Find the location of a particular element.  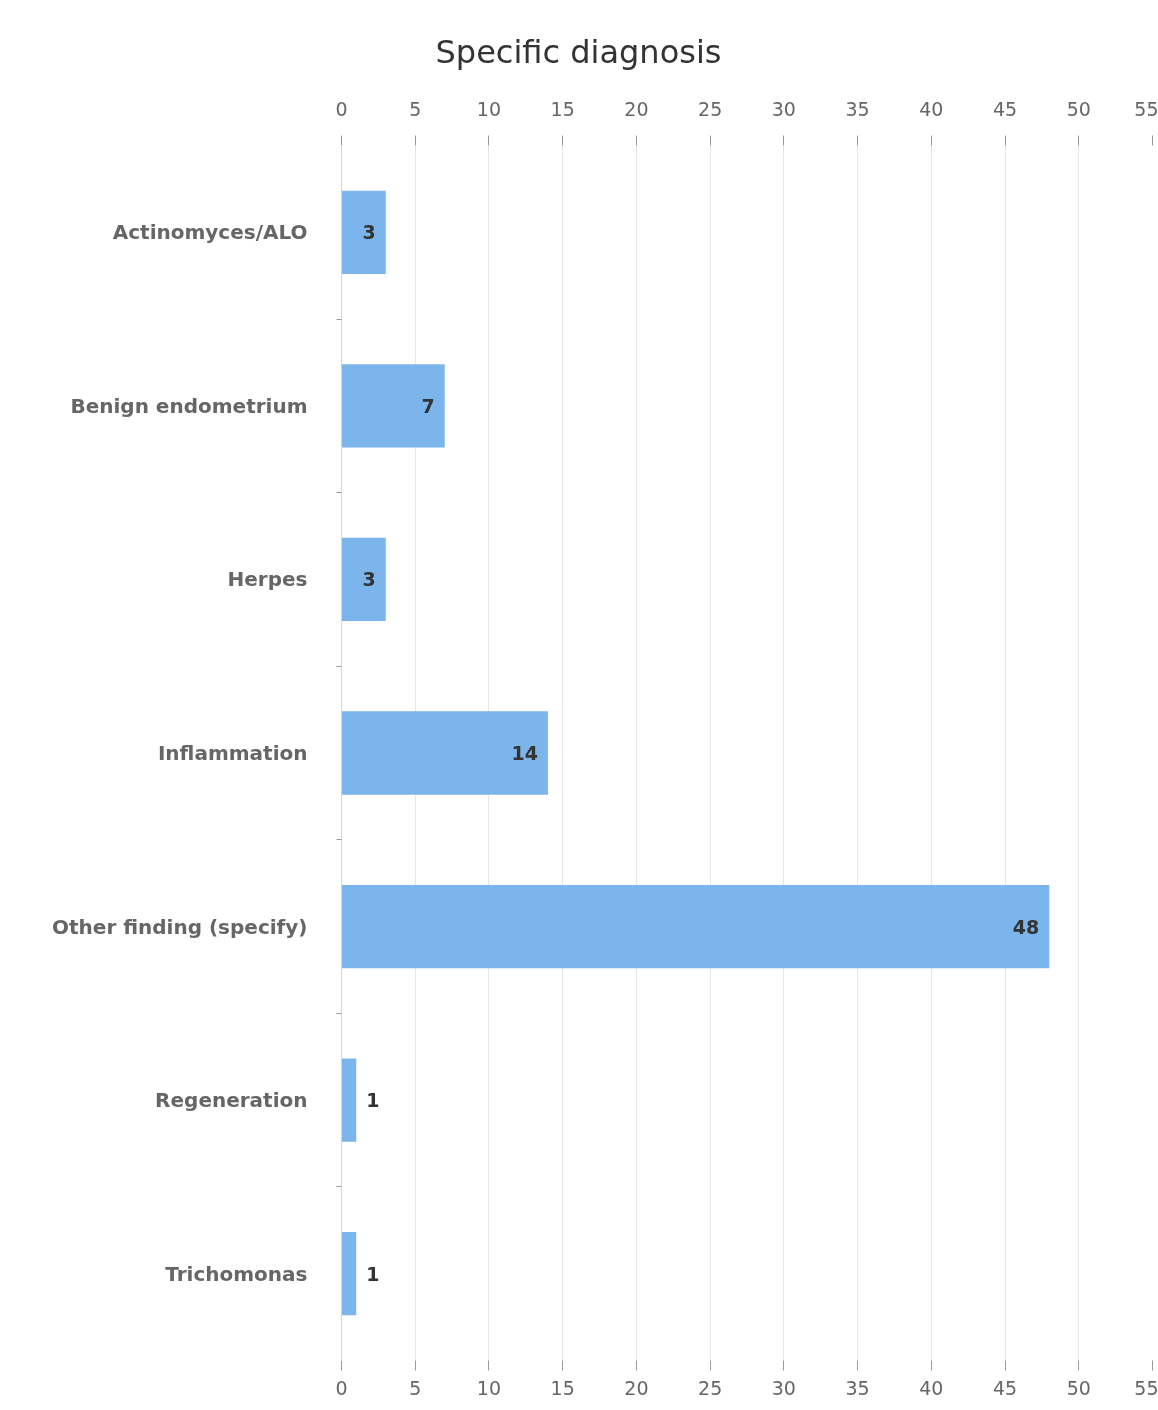

x-tick-label: 20 is located at coordinates (636, 1387).